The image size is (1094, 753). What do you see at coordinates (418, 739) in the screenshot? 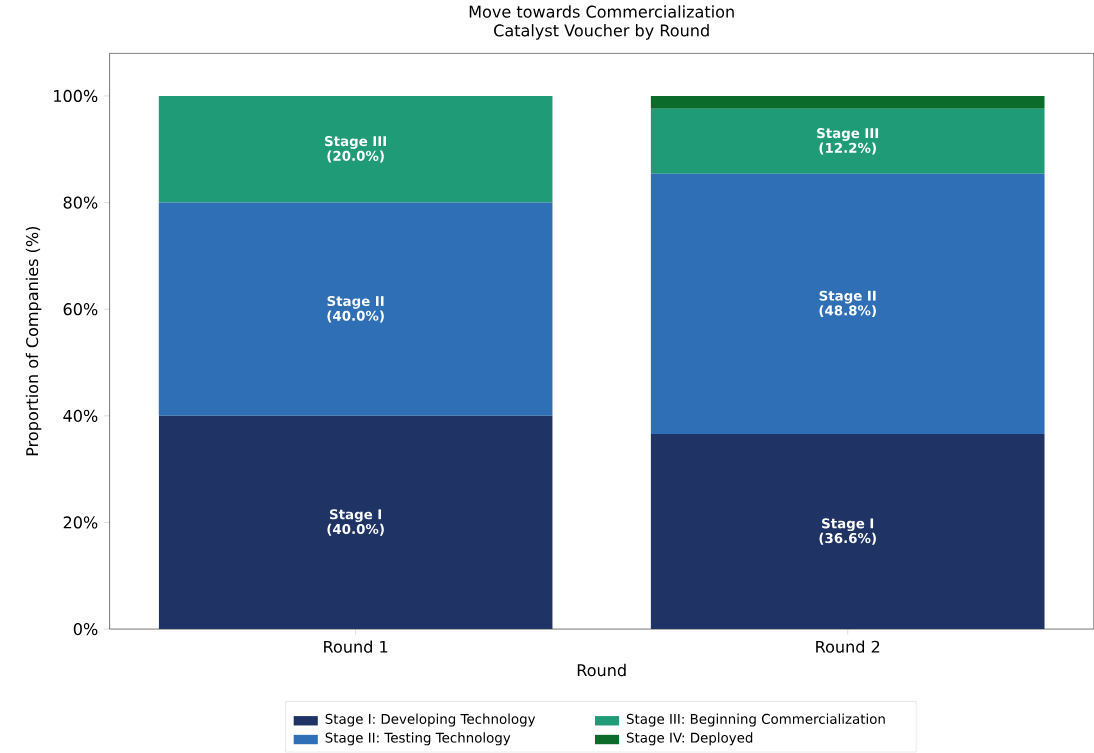
I see `legend-label: Stage II: Testing Technology` at bounding box center [418, 739].